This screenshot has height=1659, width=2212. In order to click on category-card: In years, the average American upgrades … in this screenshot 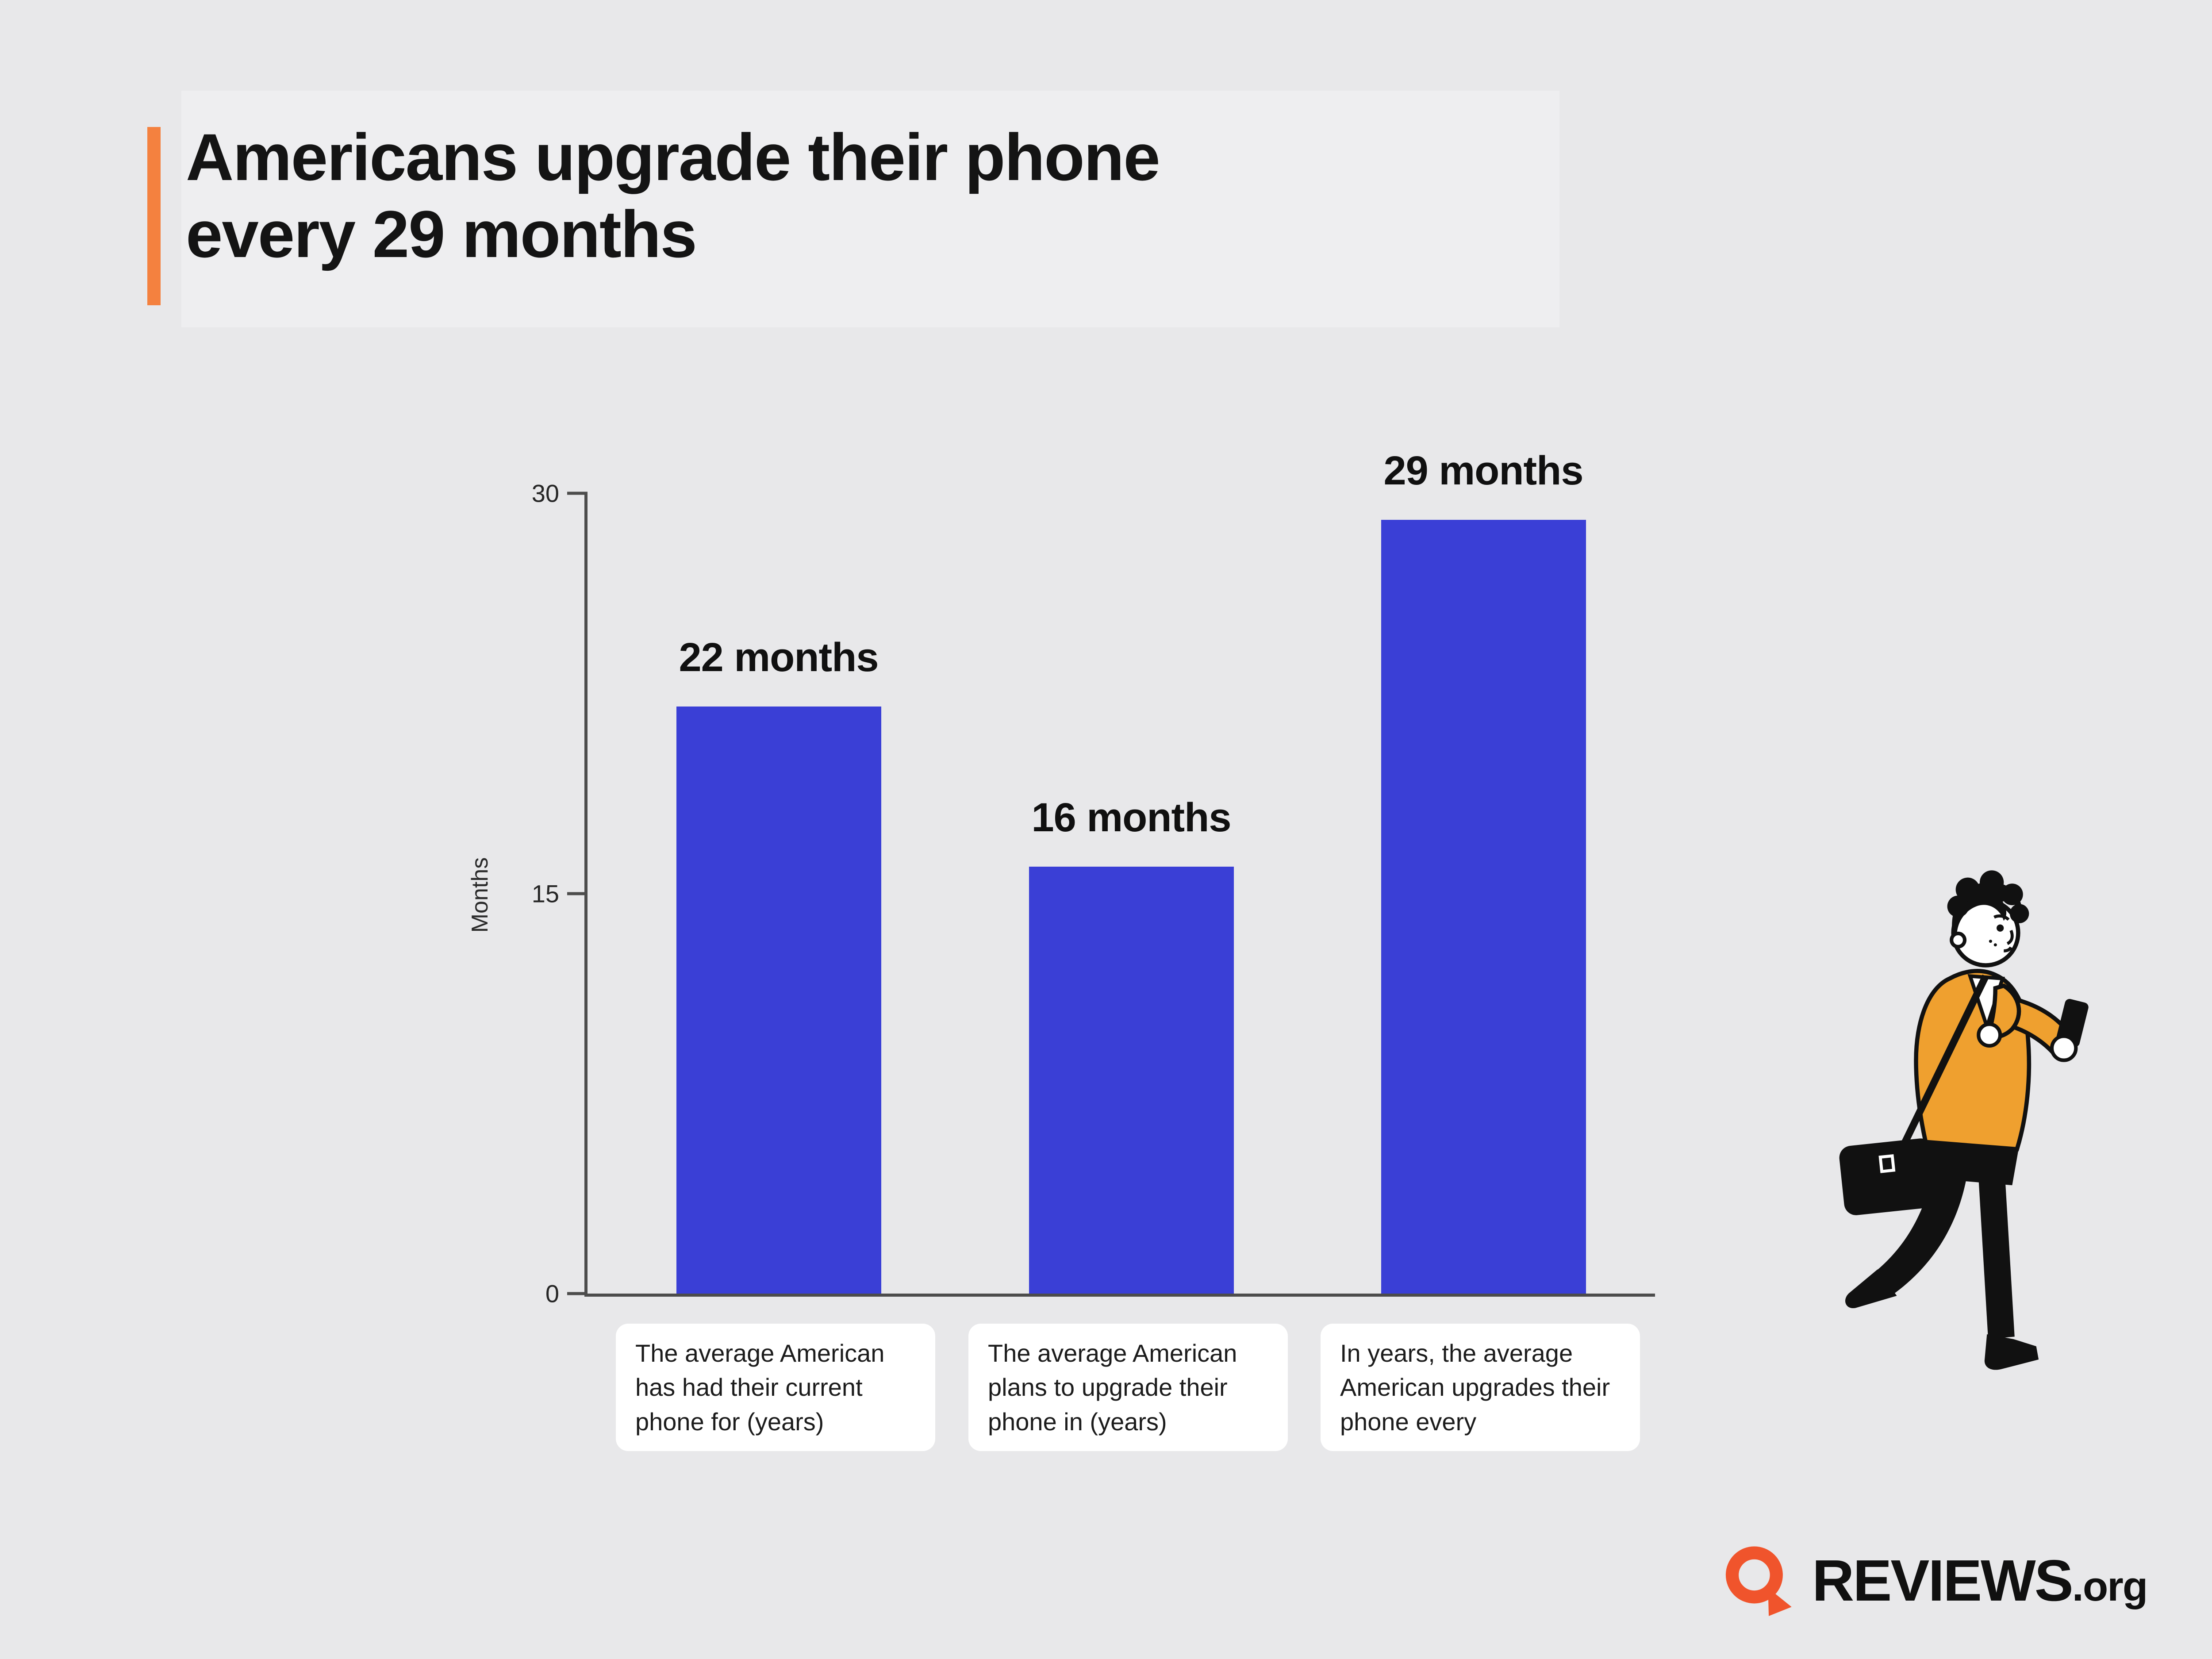, I will do `click(1481, 1388)`.